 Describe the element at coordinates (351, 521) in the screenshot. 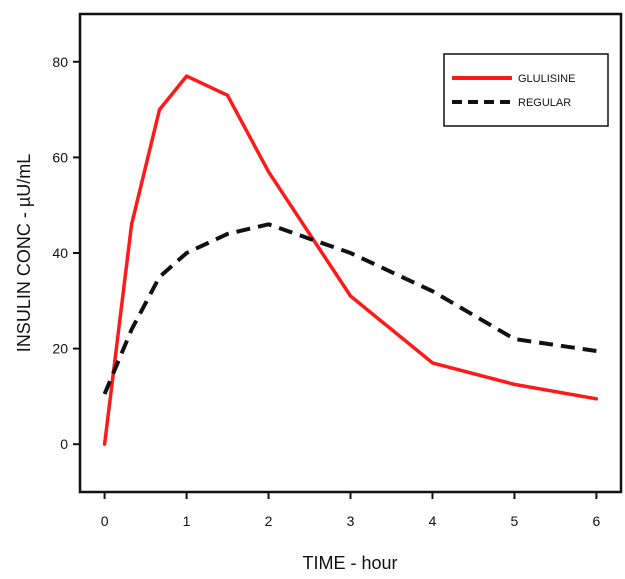

I see `x-tick-label: 3` at that location.